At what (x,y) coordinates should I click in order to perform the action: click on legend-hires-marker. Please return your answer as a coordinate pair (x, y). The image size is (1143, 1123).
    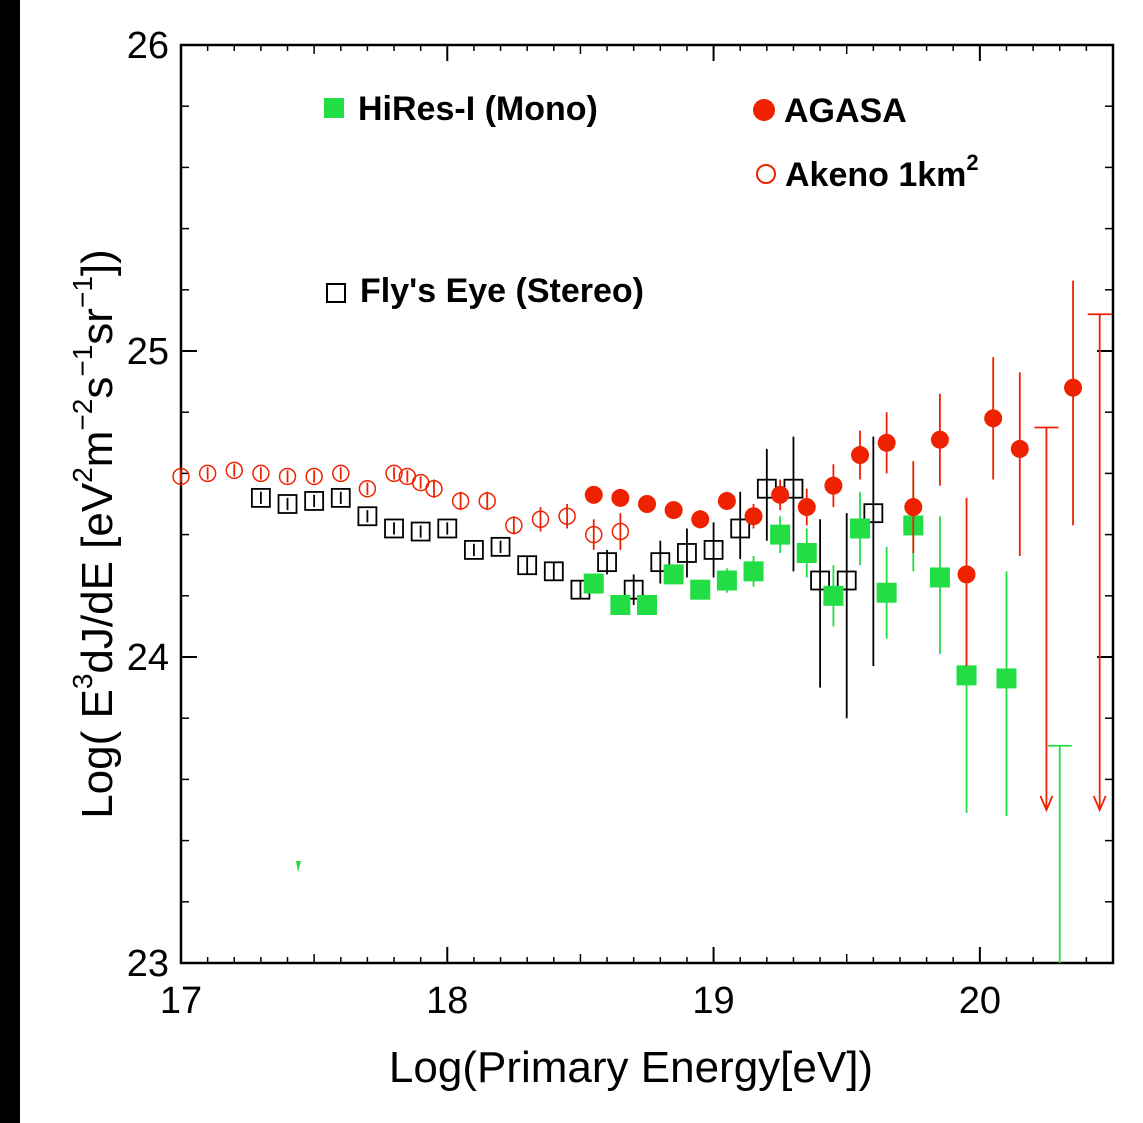
    Looking at the image, I should click on (334, 108).